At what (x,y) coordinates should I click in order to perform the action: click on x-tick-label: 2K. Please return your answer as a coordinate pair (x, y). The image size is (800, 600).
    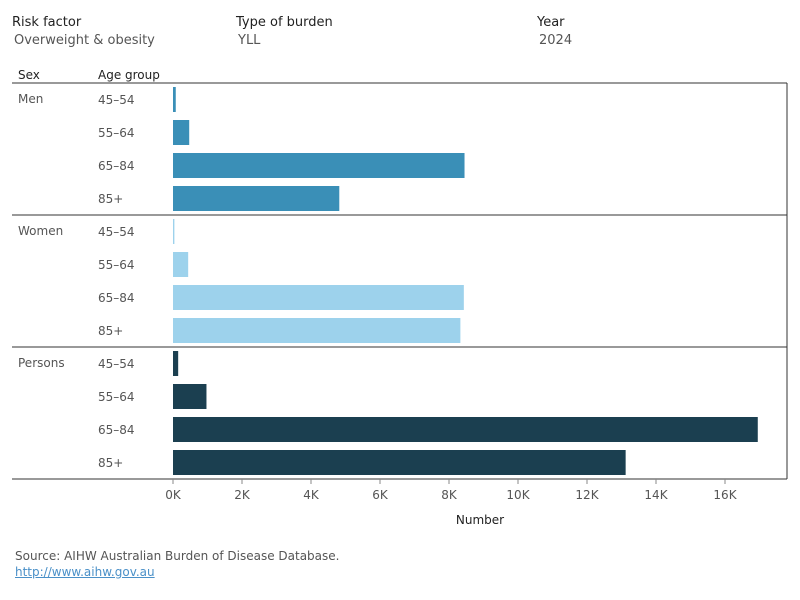
    Looking at the image, I should click on (242, 495).